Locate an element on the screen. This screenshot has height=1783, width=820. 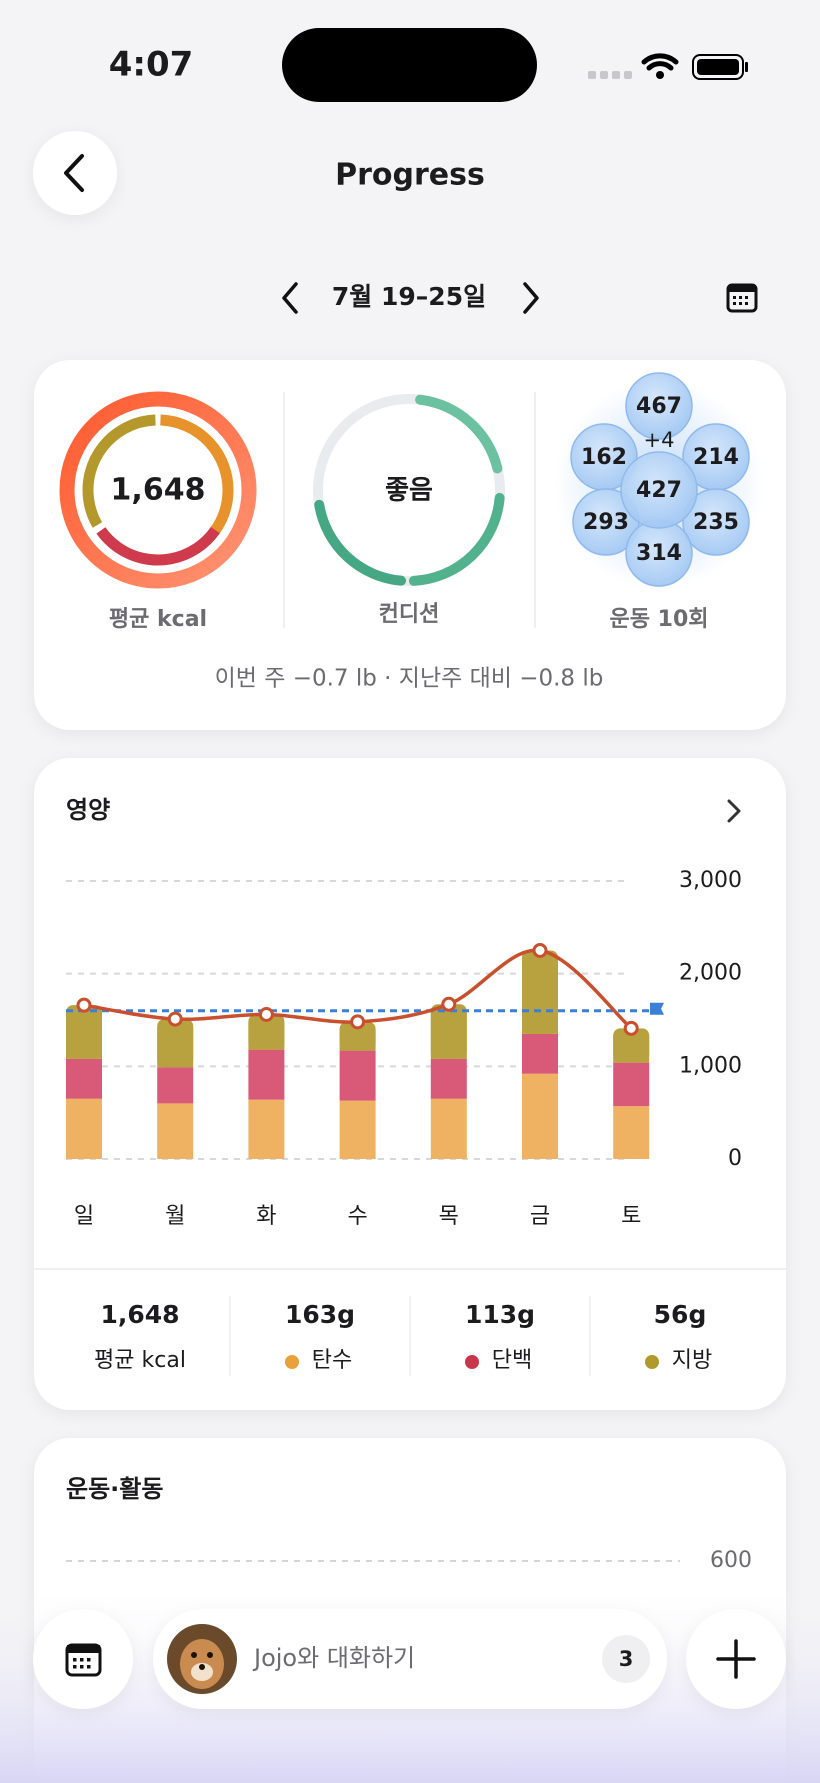
prev-week is located at coordinates (290, 298).